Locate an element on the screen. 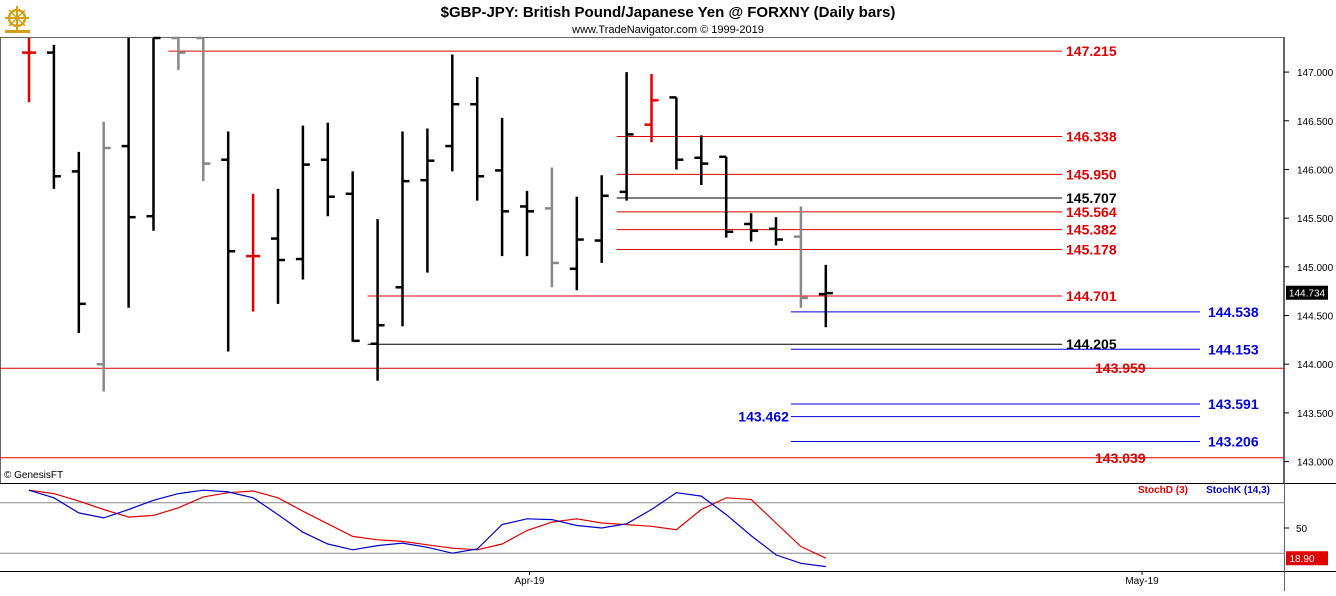  y-tick-label: 144.000 is located at coordinates (1315, 365).